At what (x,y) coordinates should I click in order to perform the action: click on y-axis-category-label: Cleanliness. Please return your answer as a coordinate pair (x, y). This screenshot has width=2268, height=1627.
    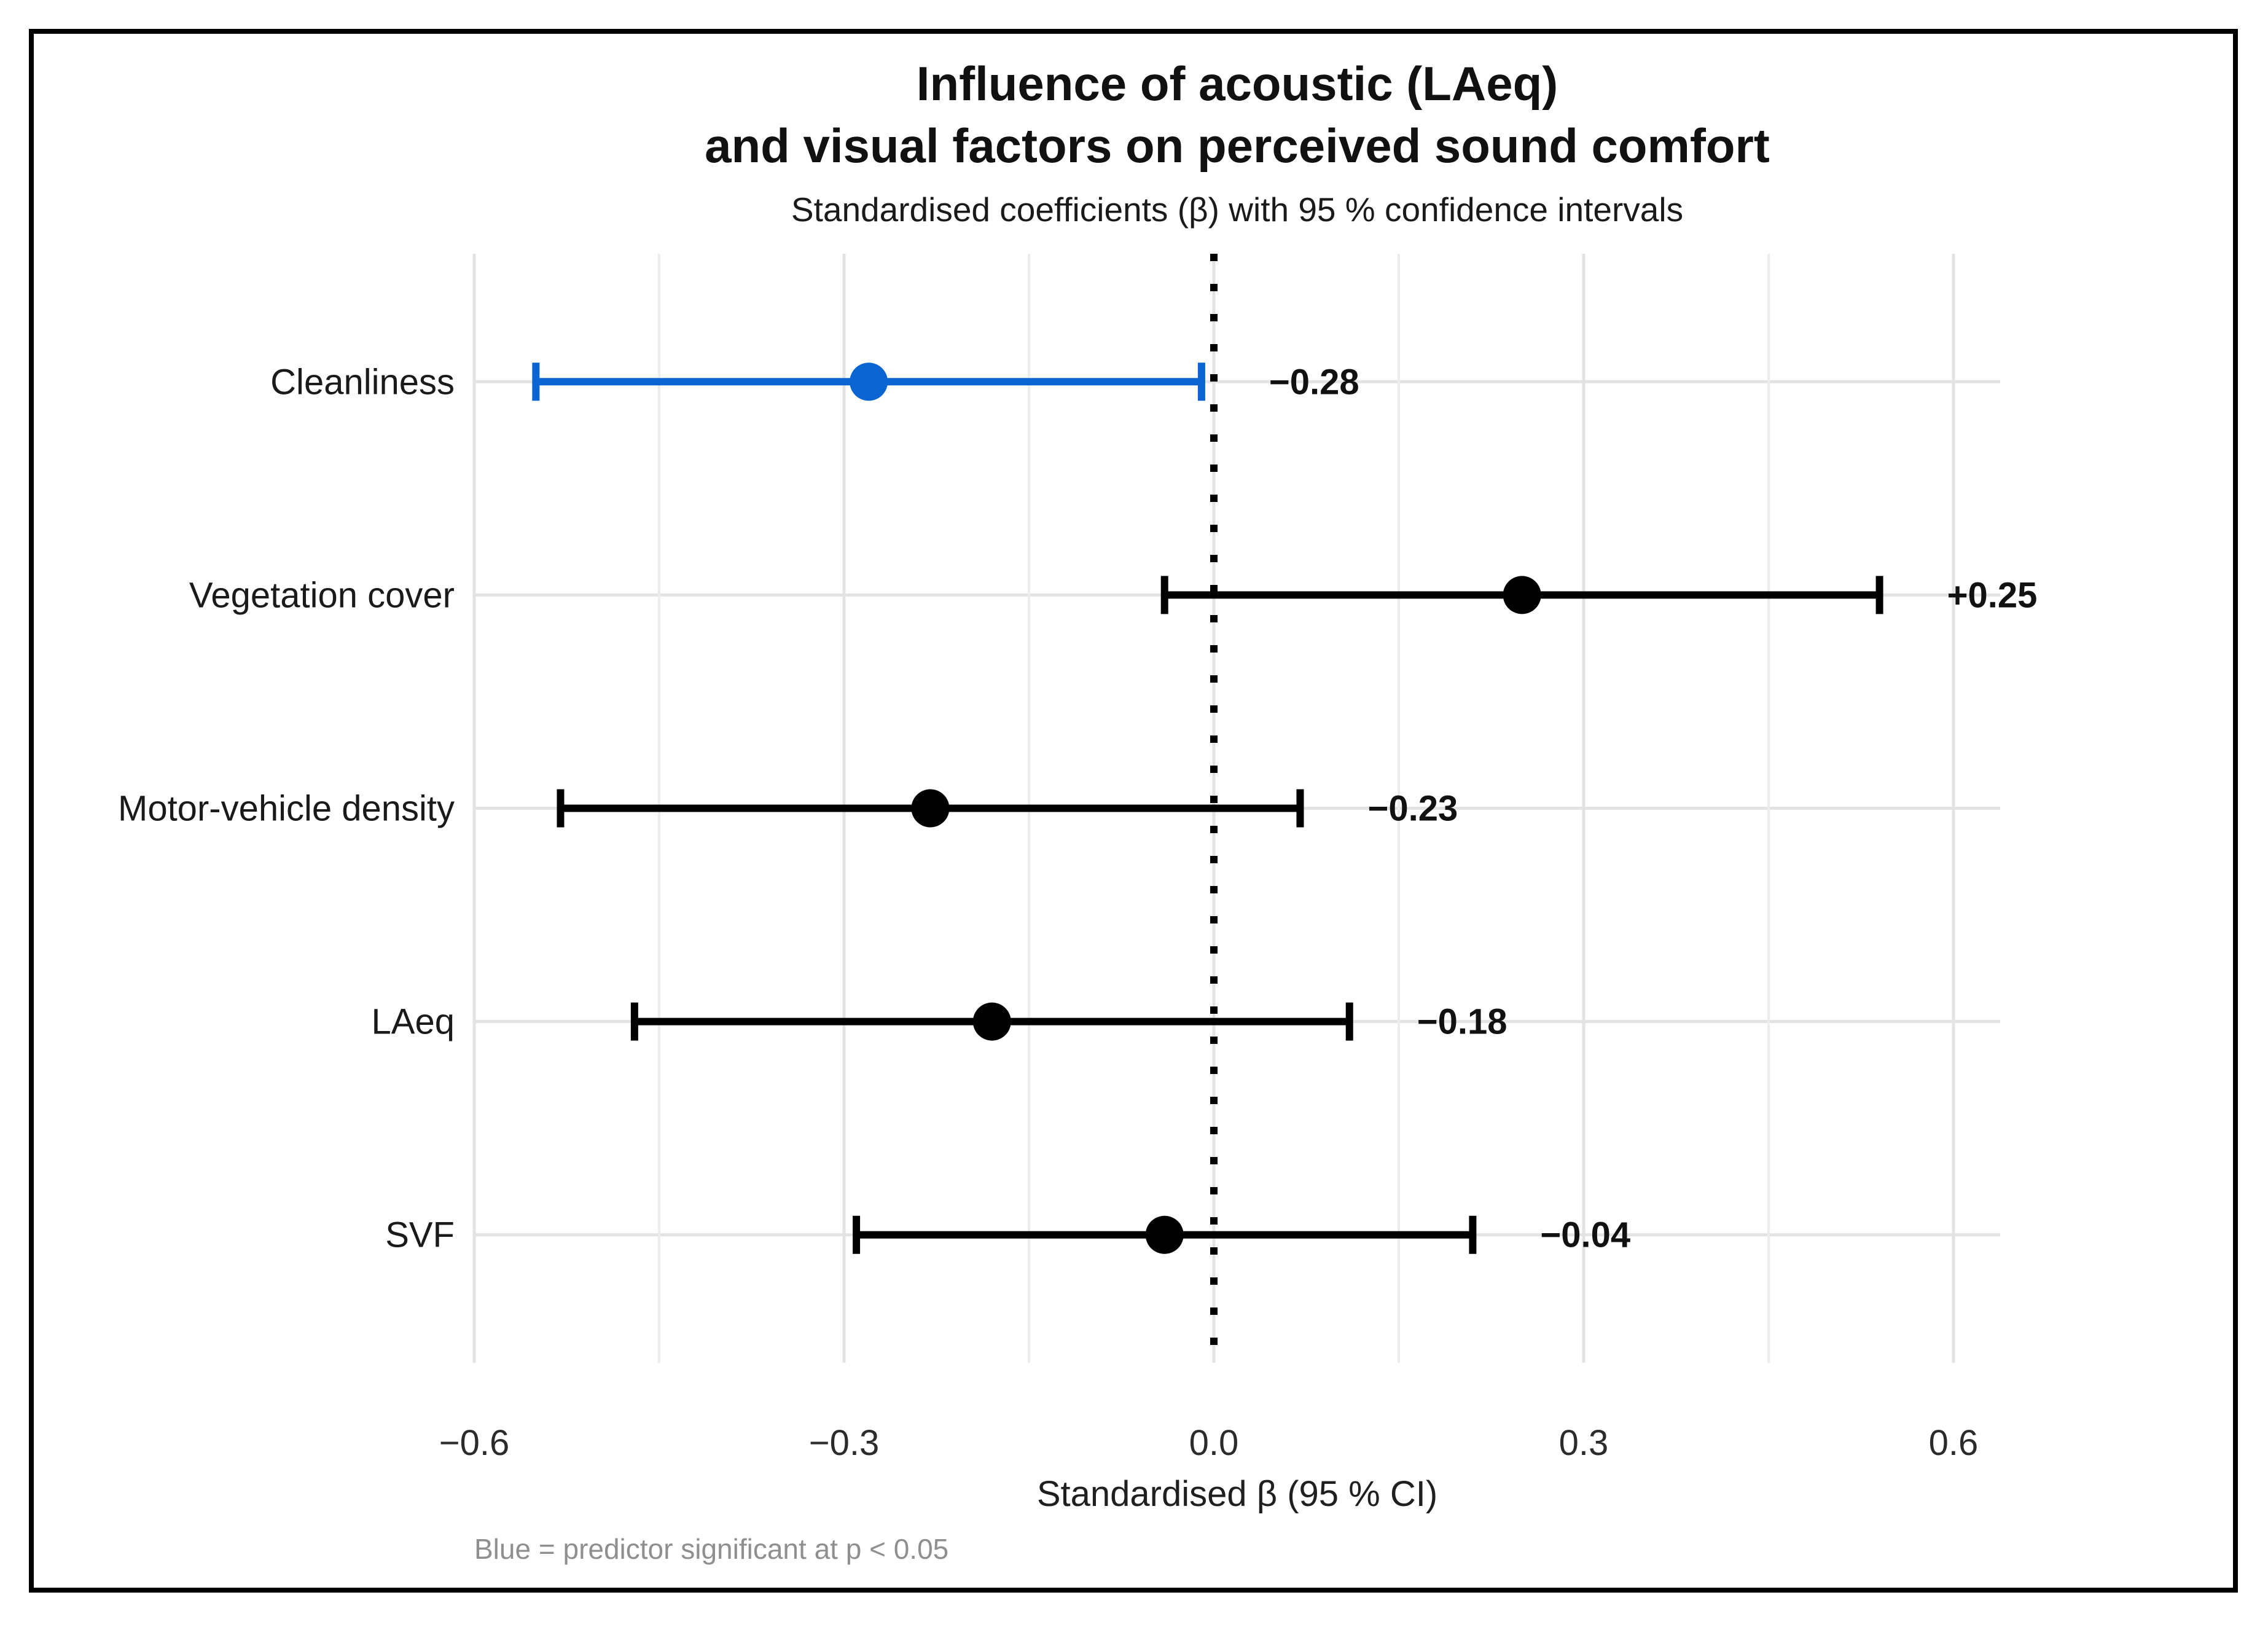
    Looking at the image, I should click on (363, 382).